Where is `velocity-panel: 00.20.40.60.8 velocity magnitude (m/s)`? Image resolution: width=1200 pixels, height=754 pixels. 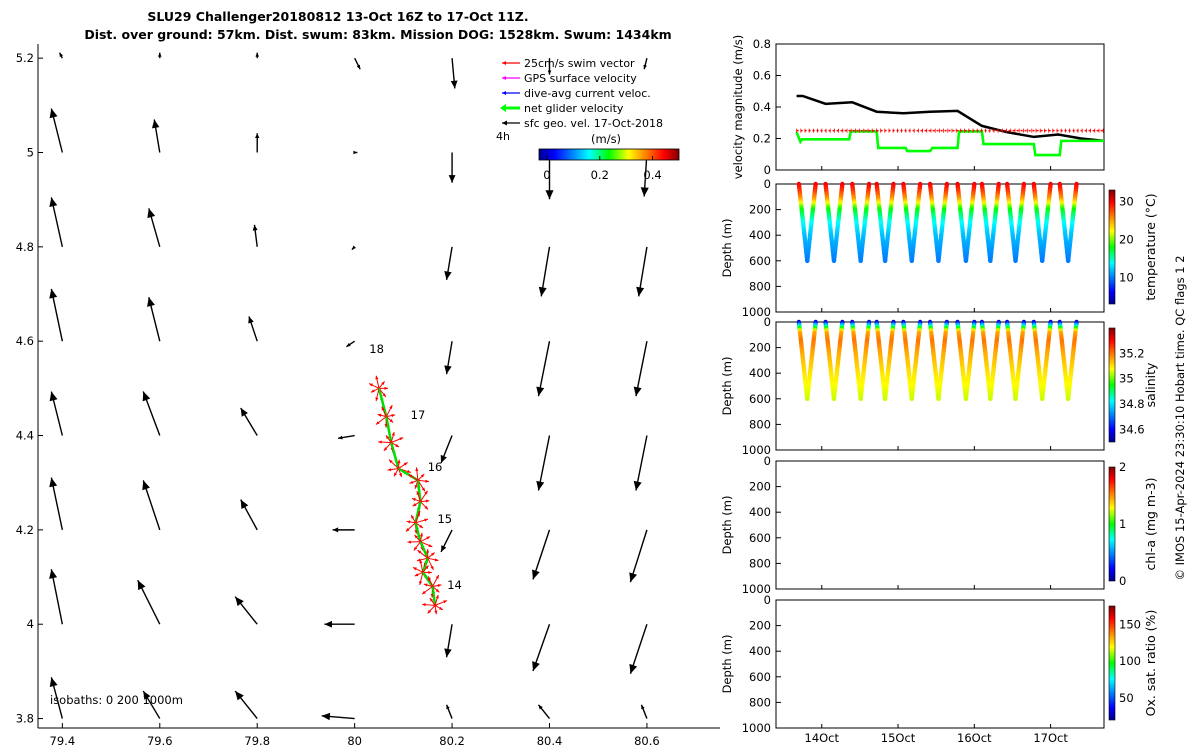 velocity-panel: 00.20.40.60.8 velocity magnitude (m/s) is located at coordinates (917, 107).